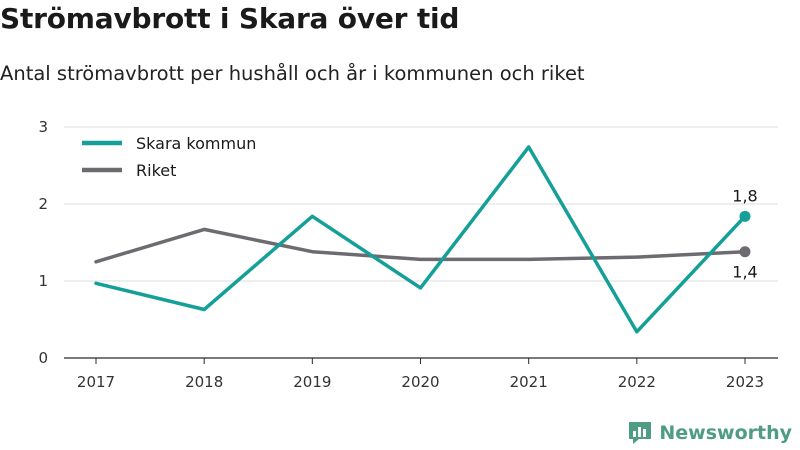 The height and width of the screenshot is (450, 800). I want to click on newsworthy-logo: Newsworthy, so click(709, 433).